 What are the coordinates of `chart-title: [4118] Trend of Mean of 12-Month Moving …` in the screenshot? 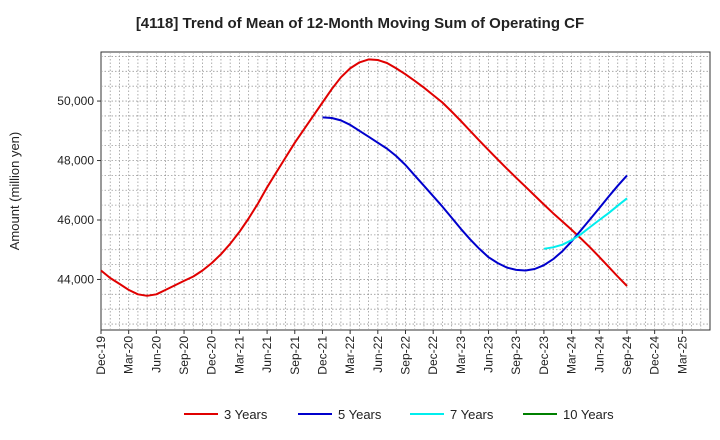 It's located at (360, 23).